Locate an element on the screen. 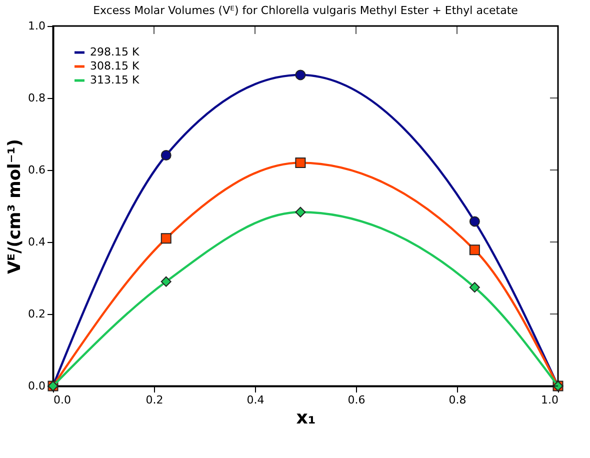 This screenshot has width=590, height=458. y-tick-label: 0.6 is located at coordinates (37, 170).